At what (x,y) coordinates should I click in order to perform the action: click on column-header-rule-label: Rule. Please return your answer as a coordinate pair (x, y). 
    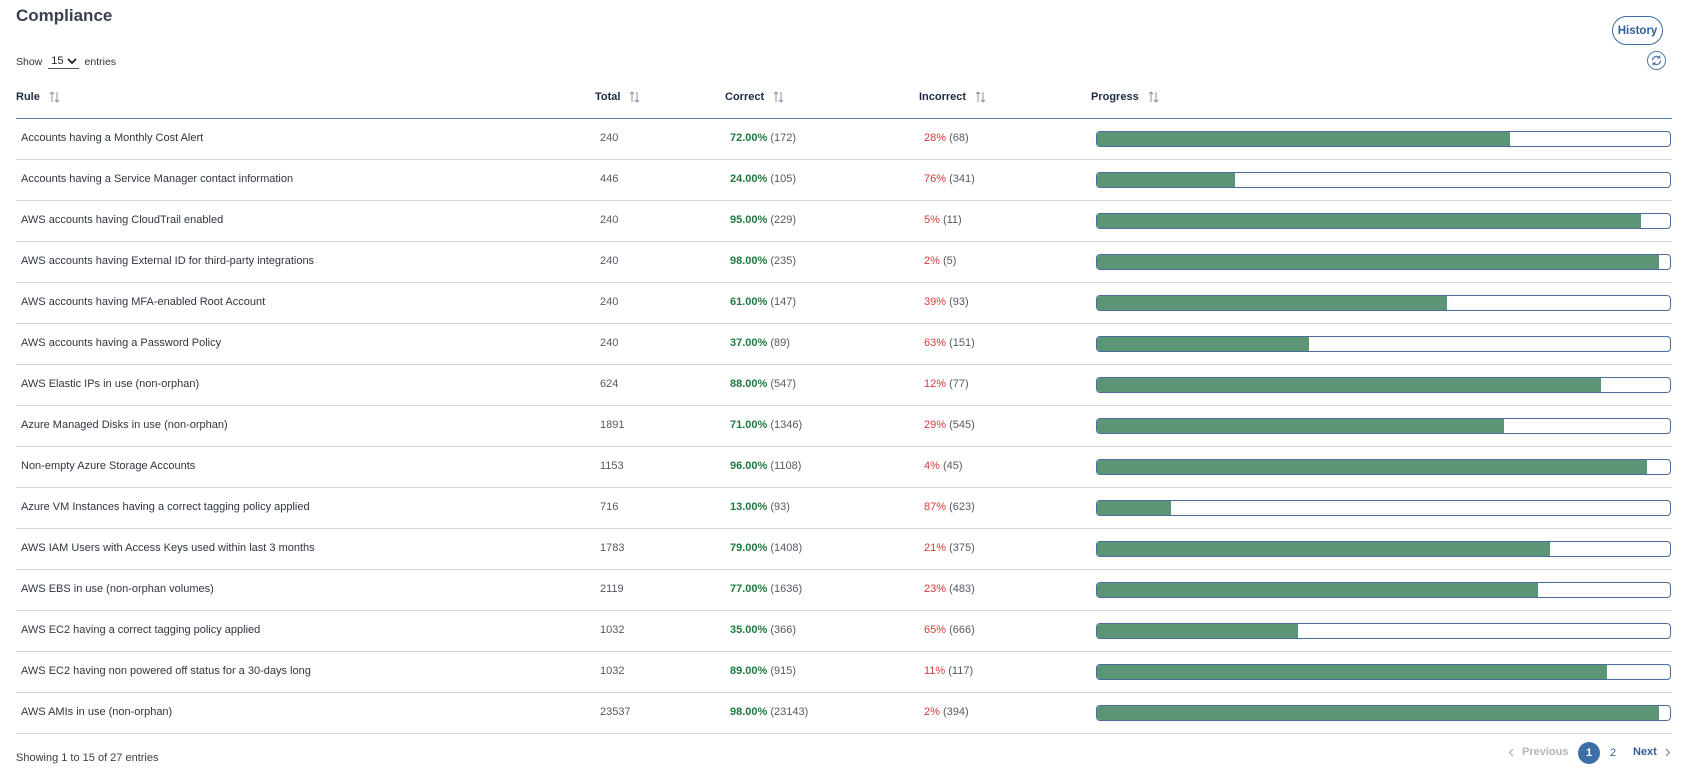
    Looking at the image, I should click on (28, 97).